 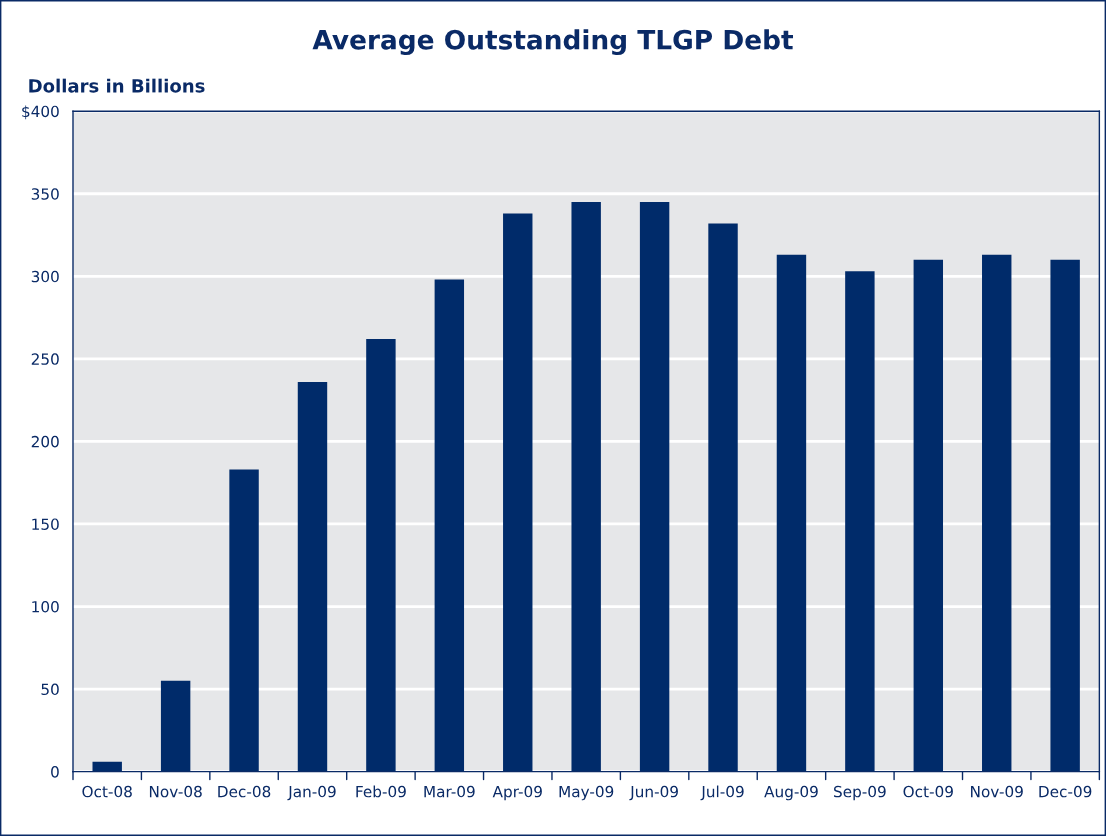 What do you see at coordinates (45, 359) in the screenshot?
I see `y-tick-label: 250` at bounding box center [45, 359].